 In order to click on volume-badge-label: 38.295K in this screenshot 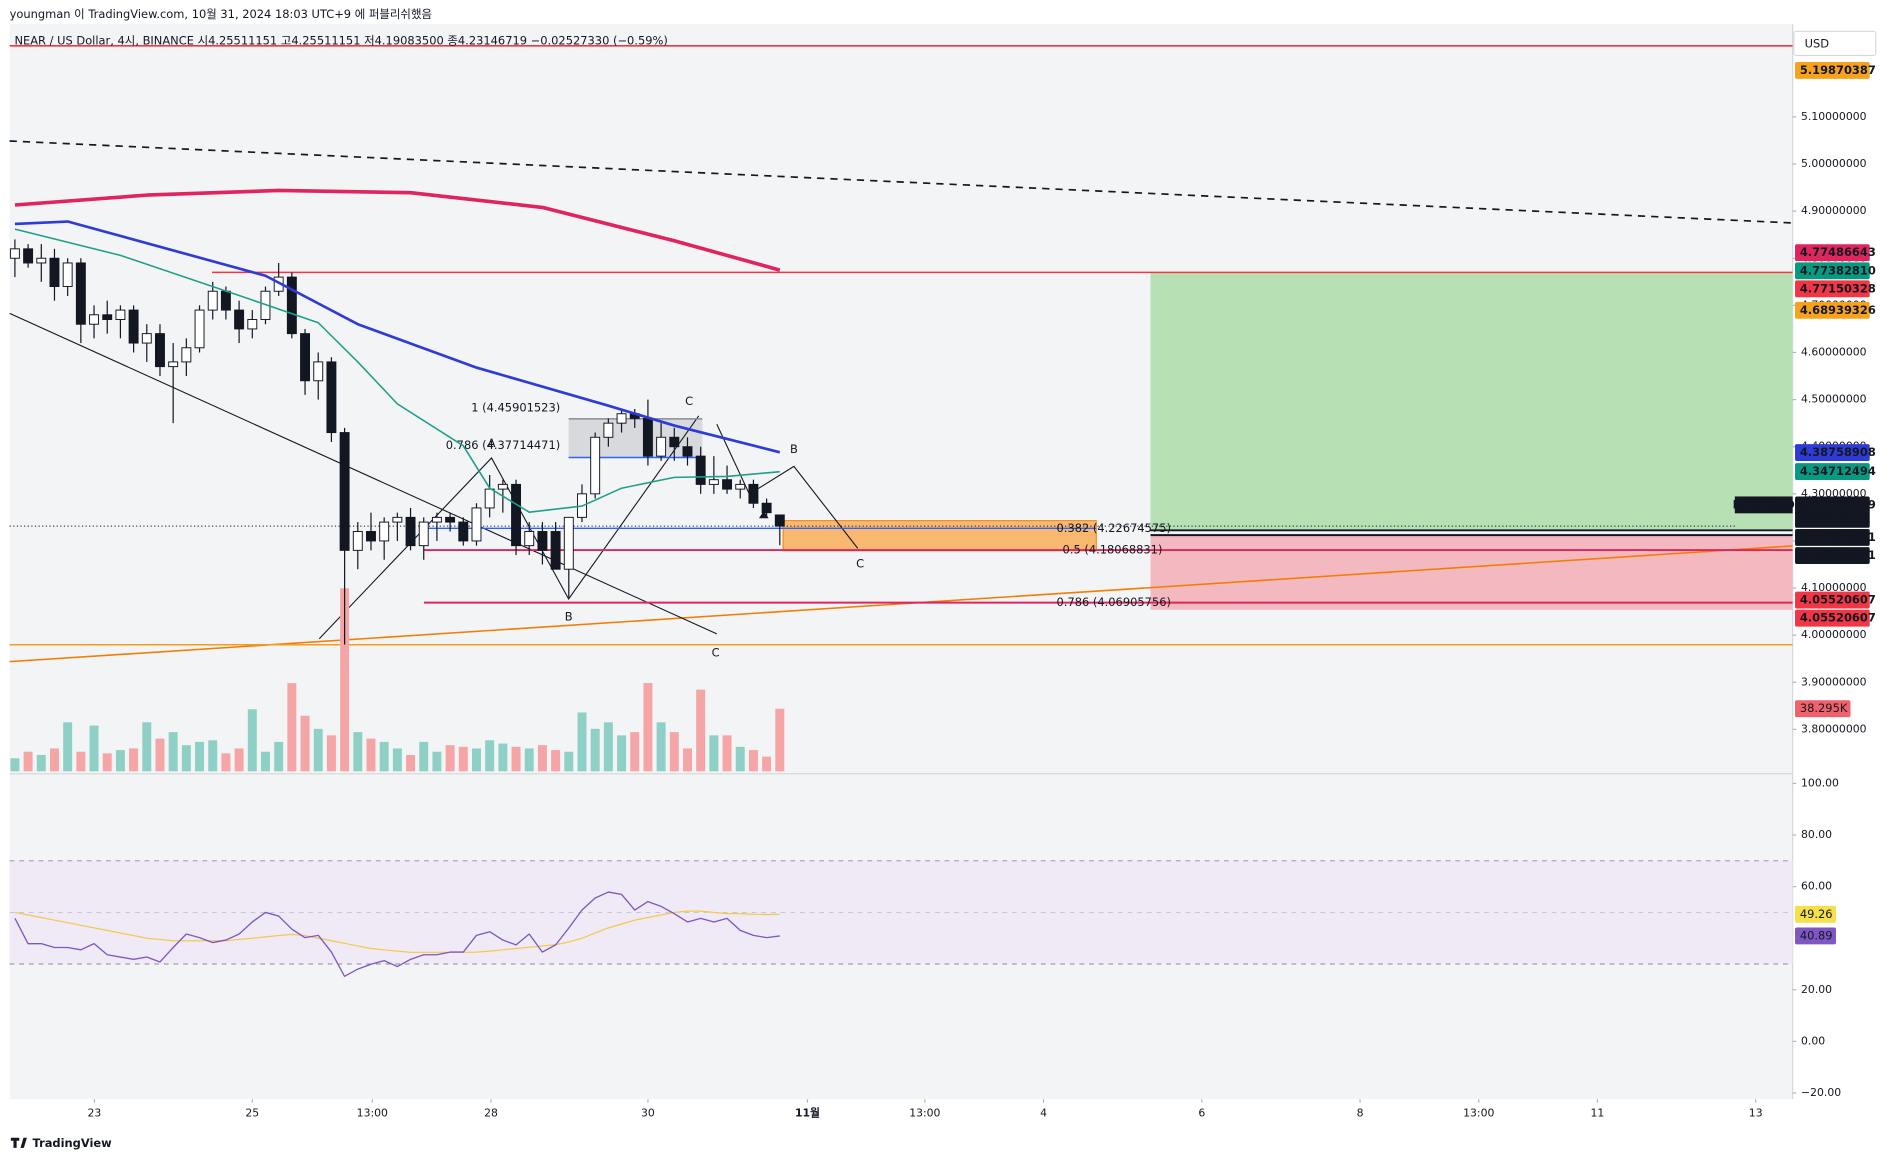, I will do `click(1824, 708)`.